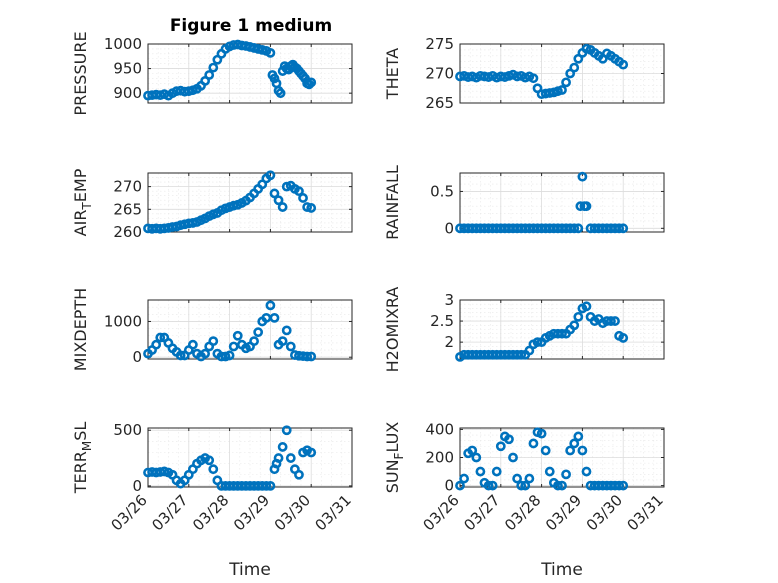  What do you see at coordinates (563, 512) in the screenshot?
I see `x-tick-label: 03/29` at bounding box center [563, 512].